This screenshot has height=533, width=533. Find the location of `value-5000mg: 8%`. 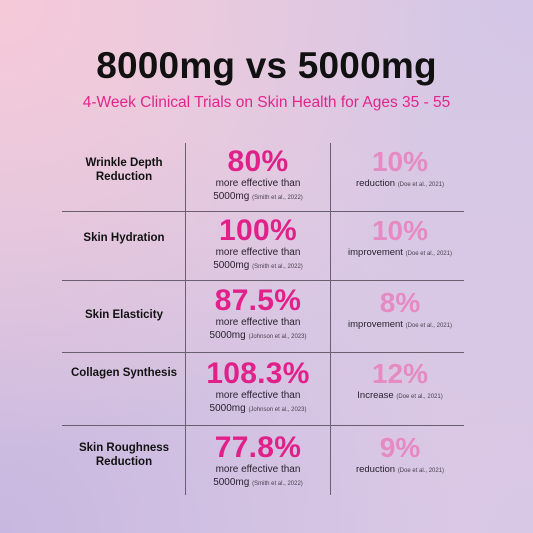

value-5000mg: 8% is located at coordinates (400, 302).